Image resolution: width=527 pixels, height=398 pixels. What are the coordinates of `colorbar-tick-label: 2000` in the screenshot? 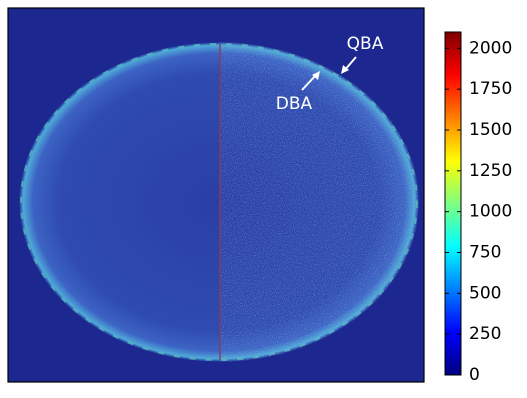 It's located at (490, 48).